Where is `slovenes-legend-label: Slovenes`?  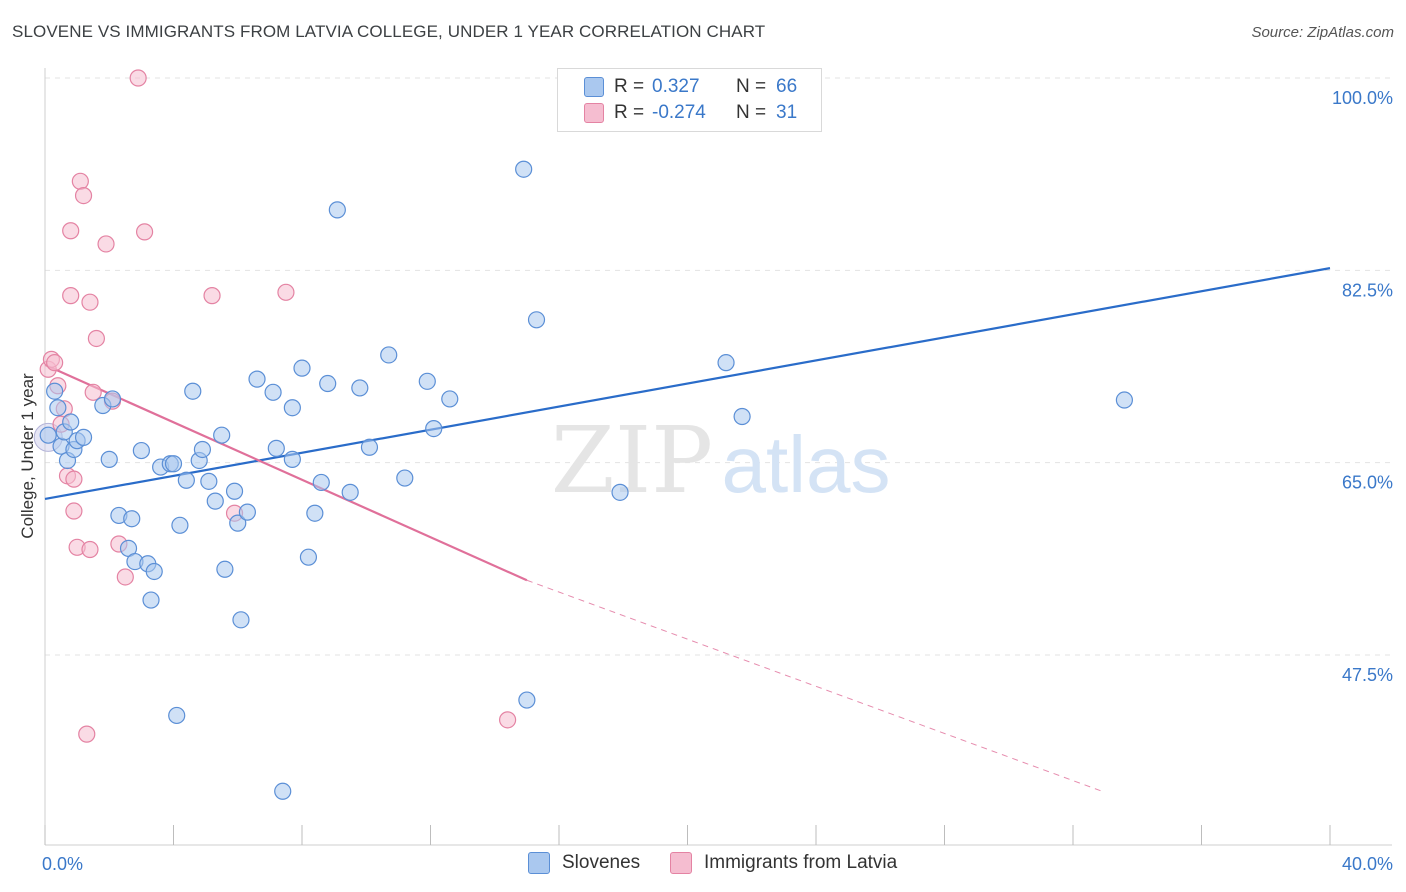 slovenes-legend-label: Slovenes is located at coordinates (601, 862).